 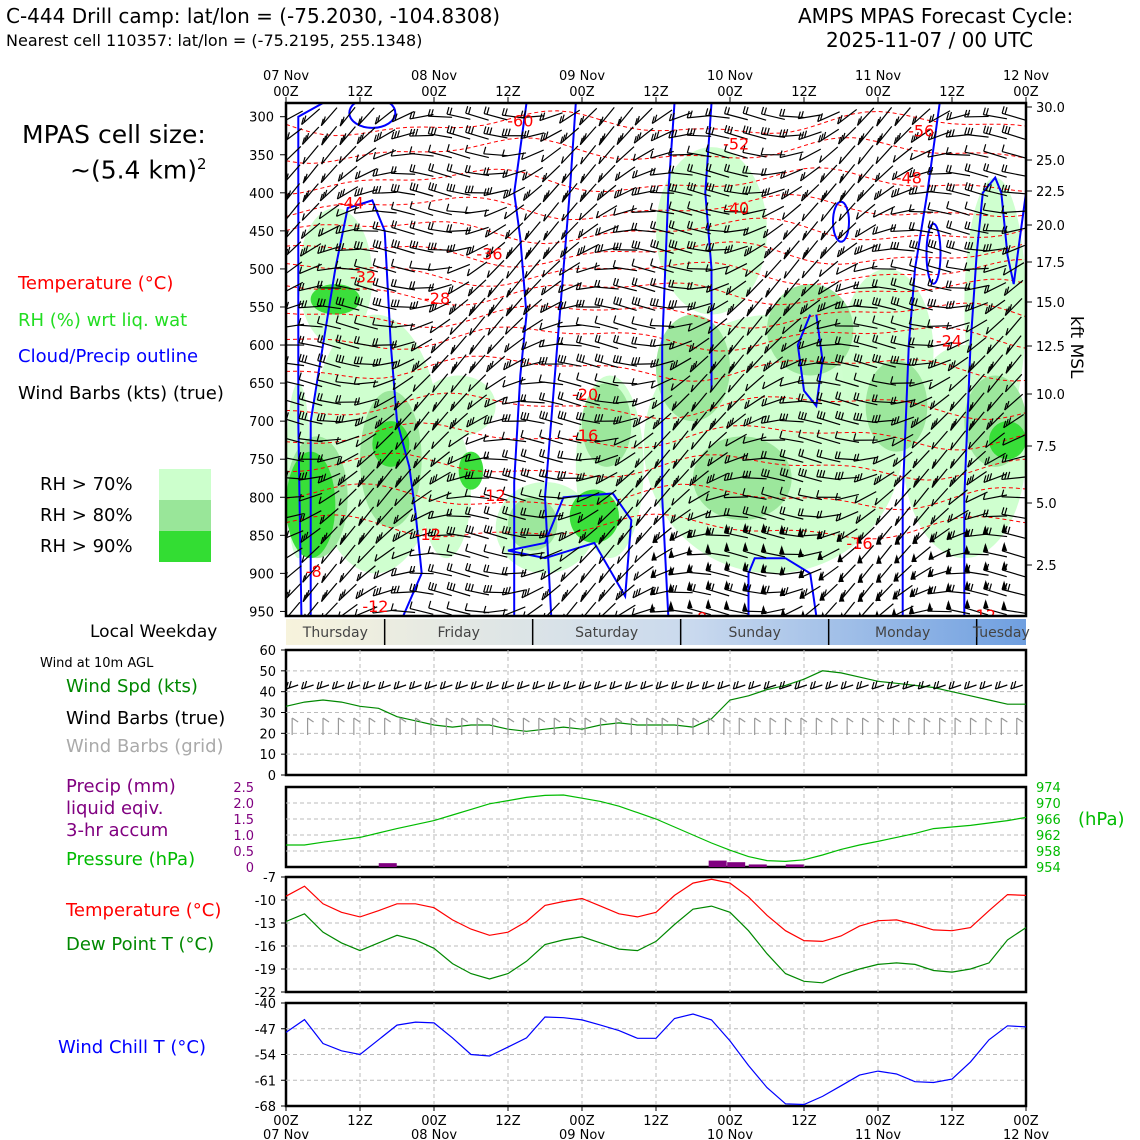 What do you see at coordinates (265, 970) in the screenshot?
I see `temp-ytick-label: -19` at bounding box center [265, 970].